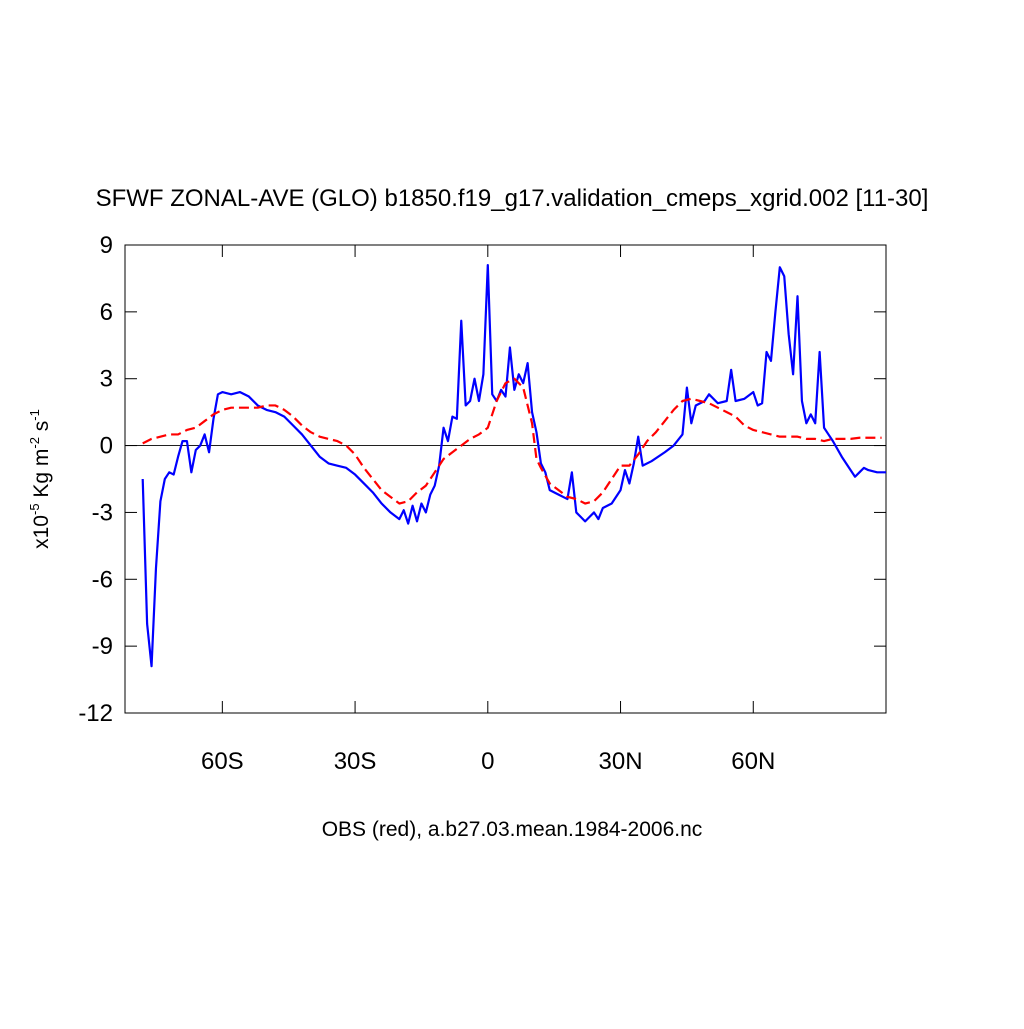 The width and height of the screenshot is (1024, 1029). What do you see at coordinates (34, 443) in the screenshot?
I see `y-label-superscript: -2` at bounding box center [34, 443].